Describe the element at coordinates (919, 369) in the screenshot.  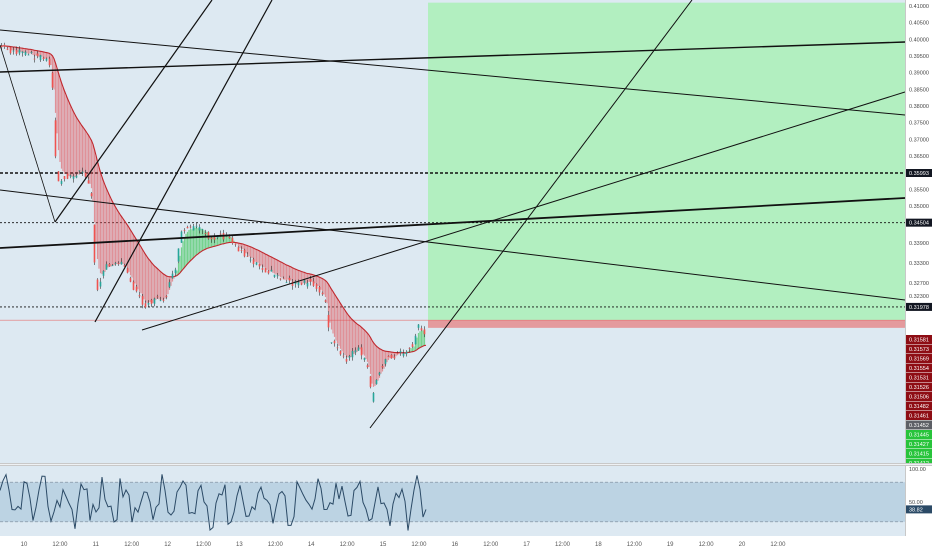
I see `stop-price-badge-label: 0.31554` at that location.